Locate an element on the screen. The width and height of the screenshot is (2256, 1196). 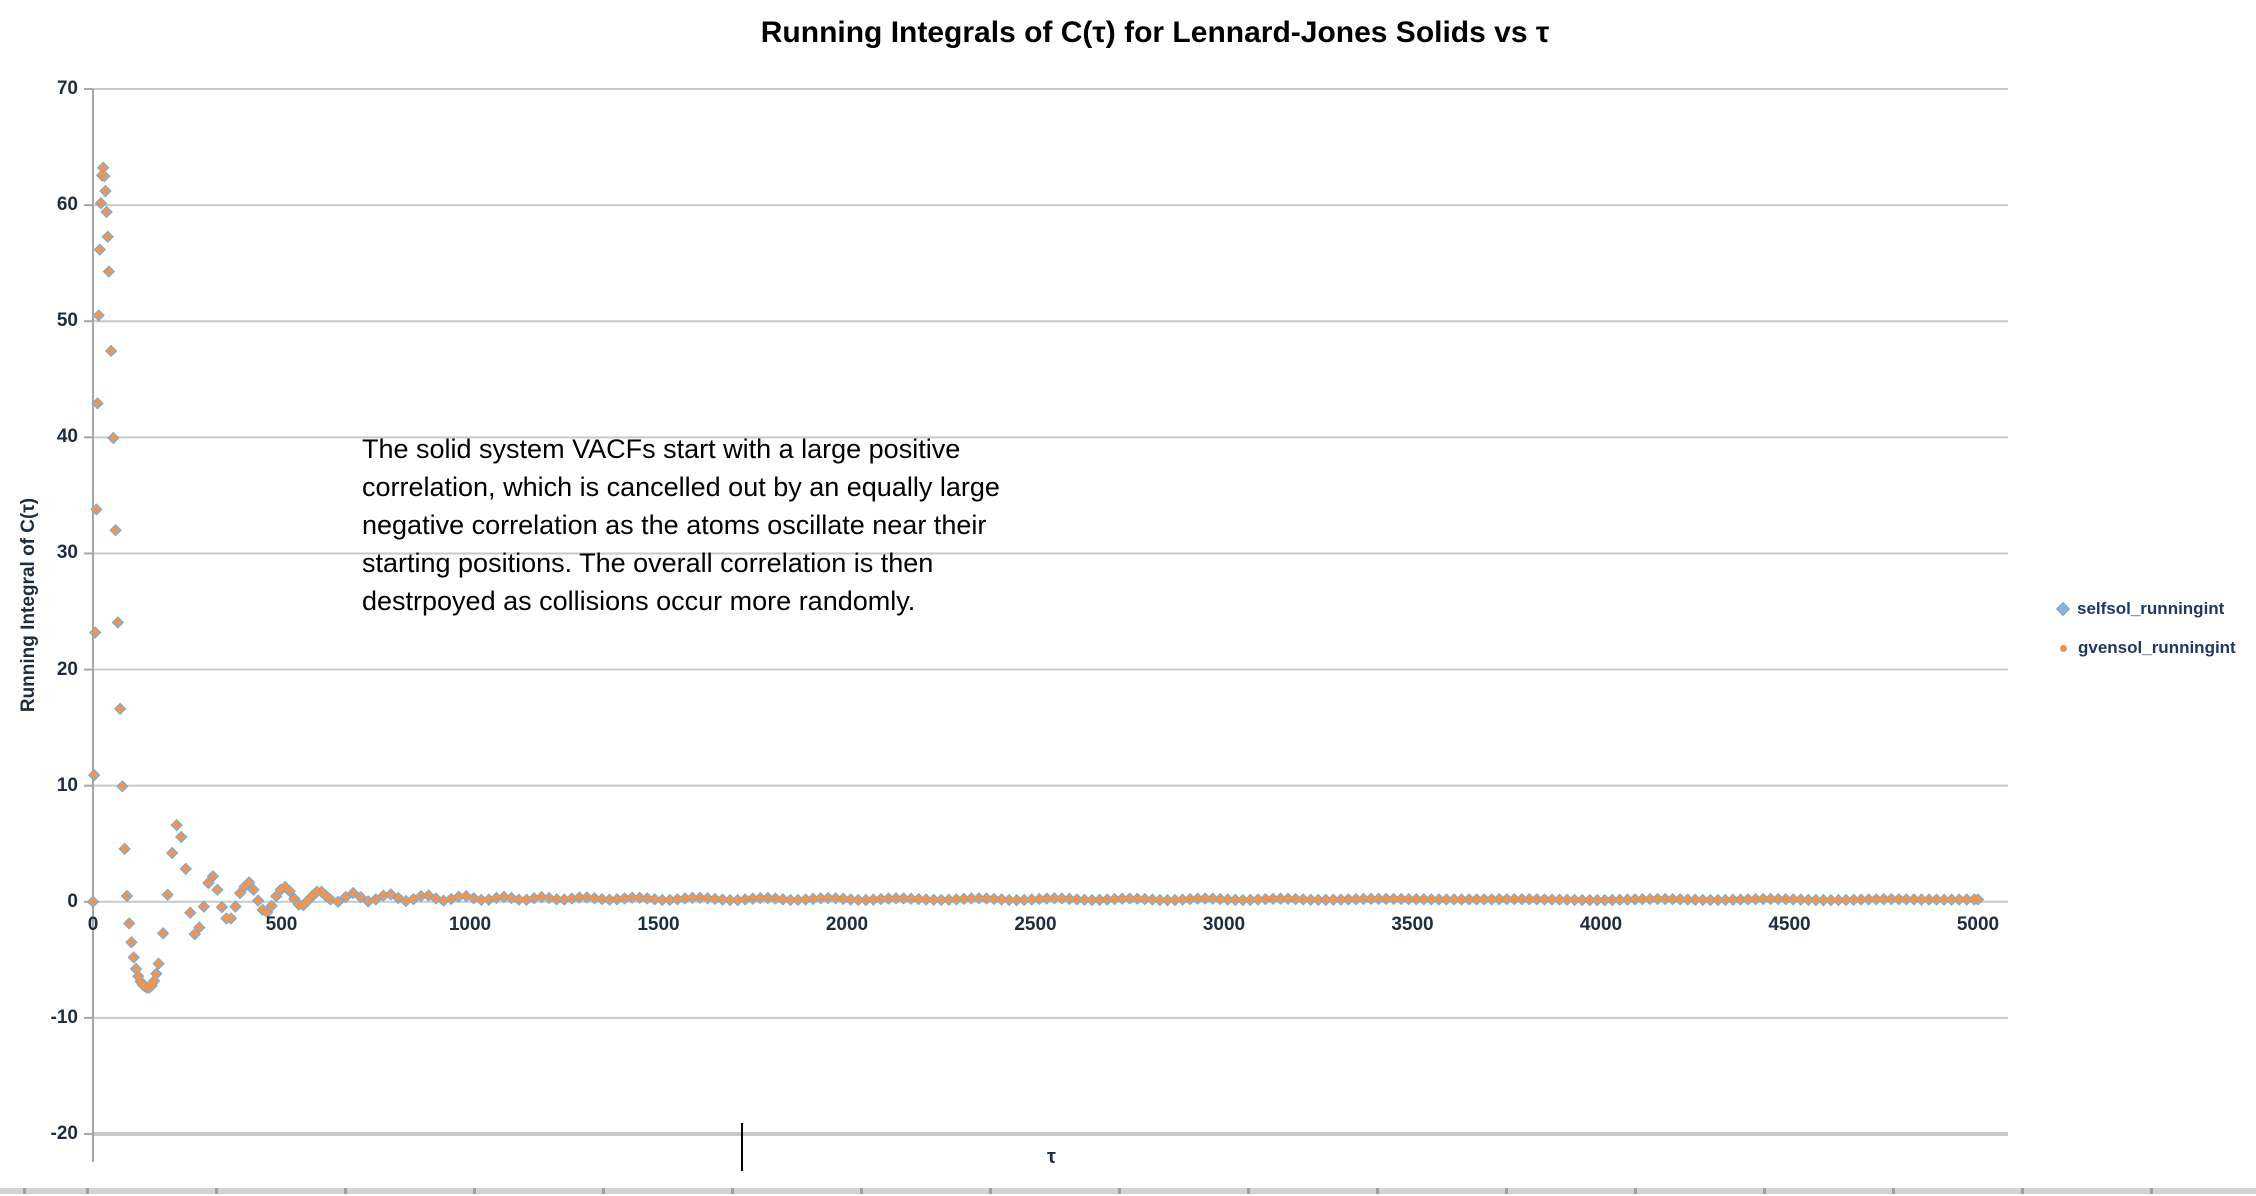
text-cursor is located at coordinates (742, 1147).